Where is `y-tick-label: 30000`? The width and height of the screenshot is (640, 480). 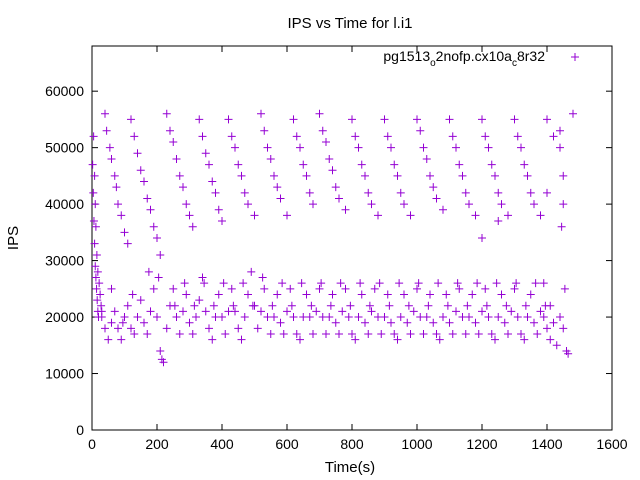 y-tick-label: 30000 is located at coordinates (64, 261).